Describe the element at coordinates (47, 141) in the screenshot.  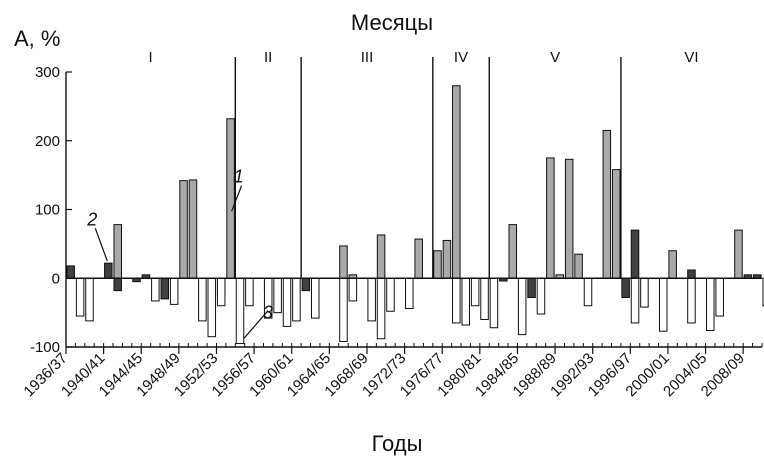
I see `y-tick-label: 200` at that location.